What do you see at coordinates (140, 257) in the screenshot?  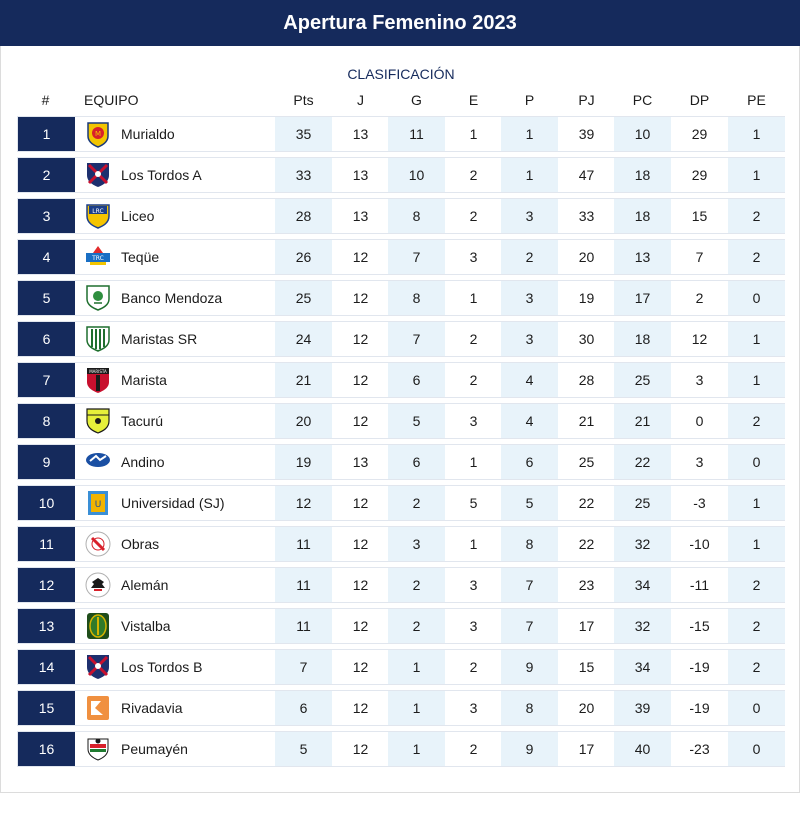 I see `team-name-cell: Teqüe` at bounding box center [140, 257].